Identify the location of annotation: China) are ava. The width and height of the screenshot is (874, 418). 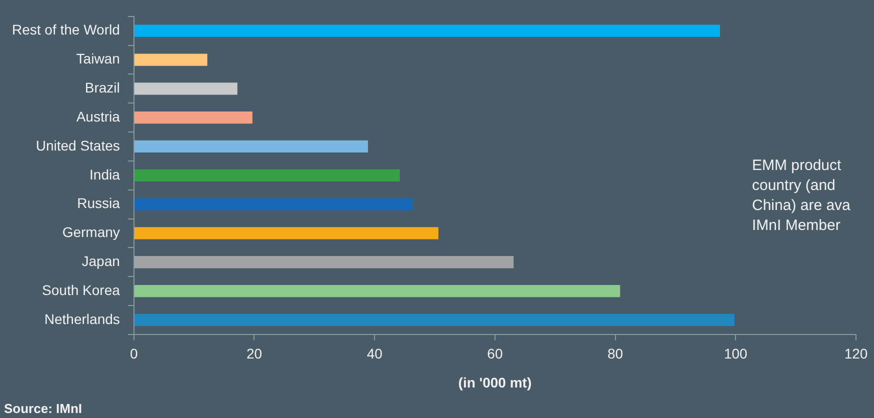
(801, 206).